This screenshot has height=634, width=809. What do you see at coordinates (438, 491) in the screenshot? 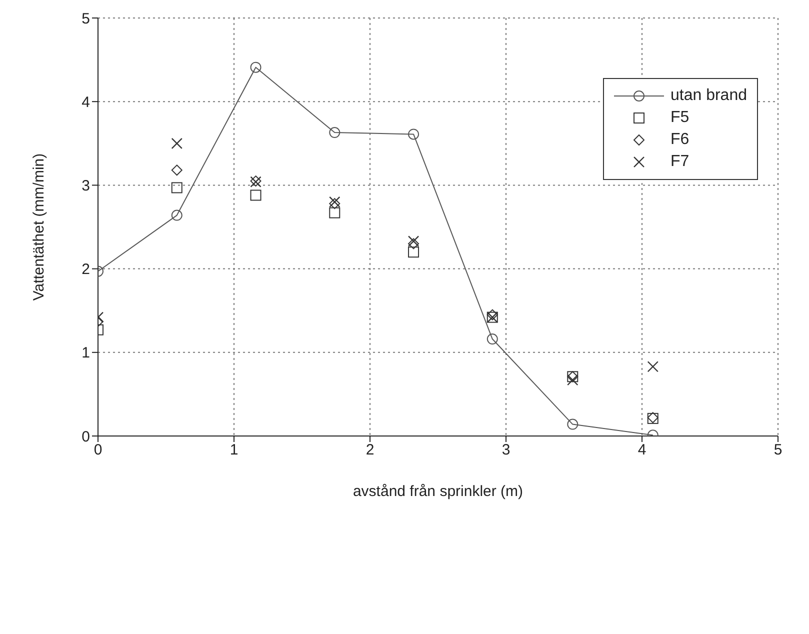
I see `x-axis-title: avstånd från sprinkler (m)` at bounding box center [438, 491].